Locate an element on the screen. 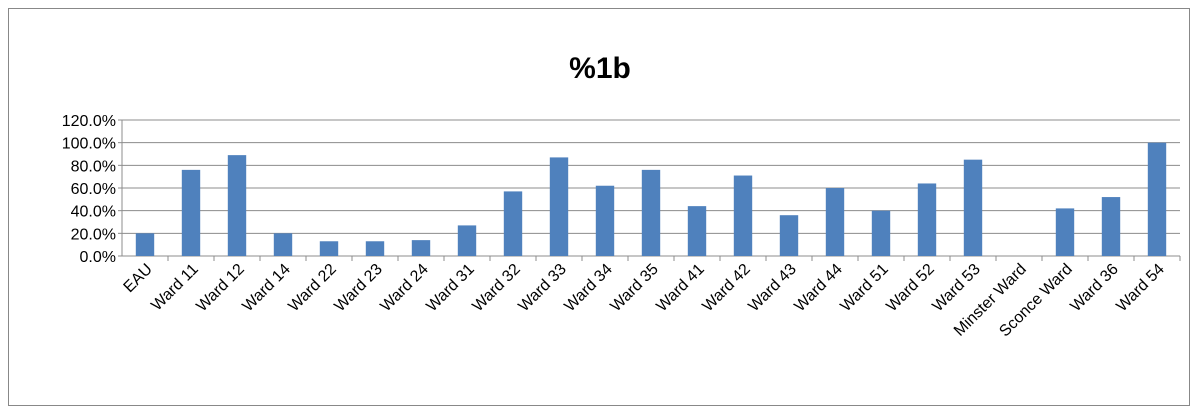  y-tick-label: 60.0% is located at coordinates (93, 189).